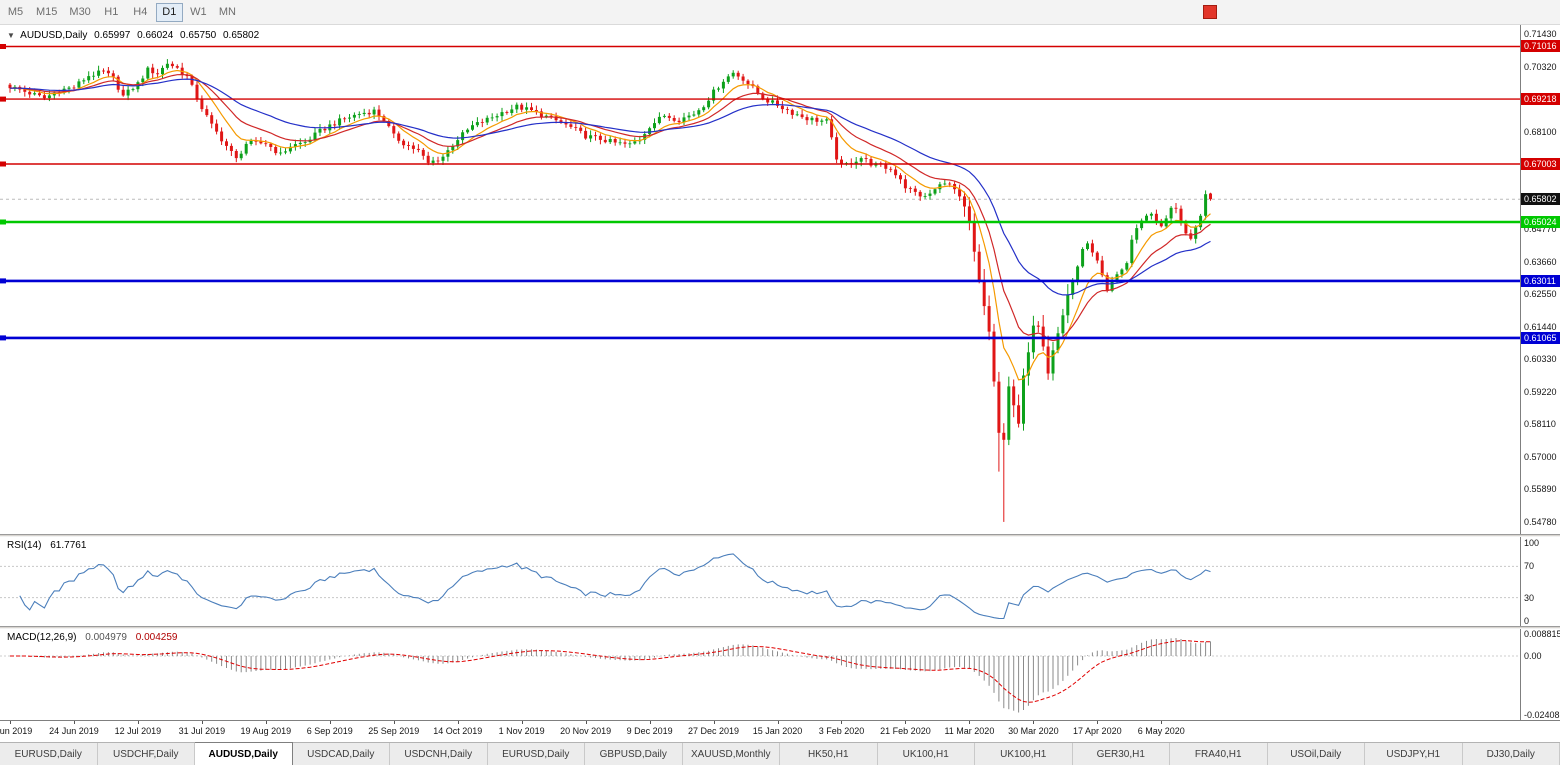 The height and width of the screenshot is (765, 1560). I want to click on chart-symbol-label: AUDUSD,Daily, so click(54, 35).